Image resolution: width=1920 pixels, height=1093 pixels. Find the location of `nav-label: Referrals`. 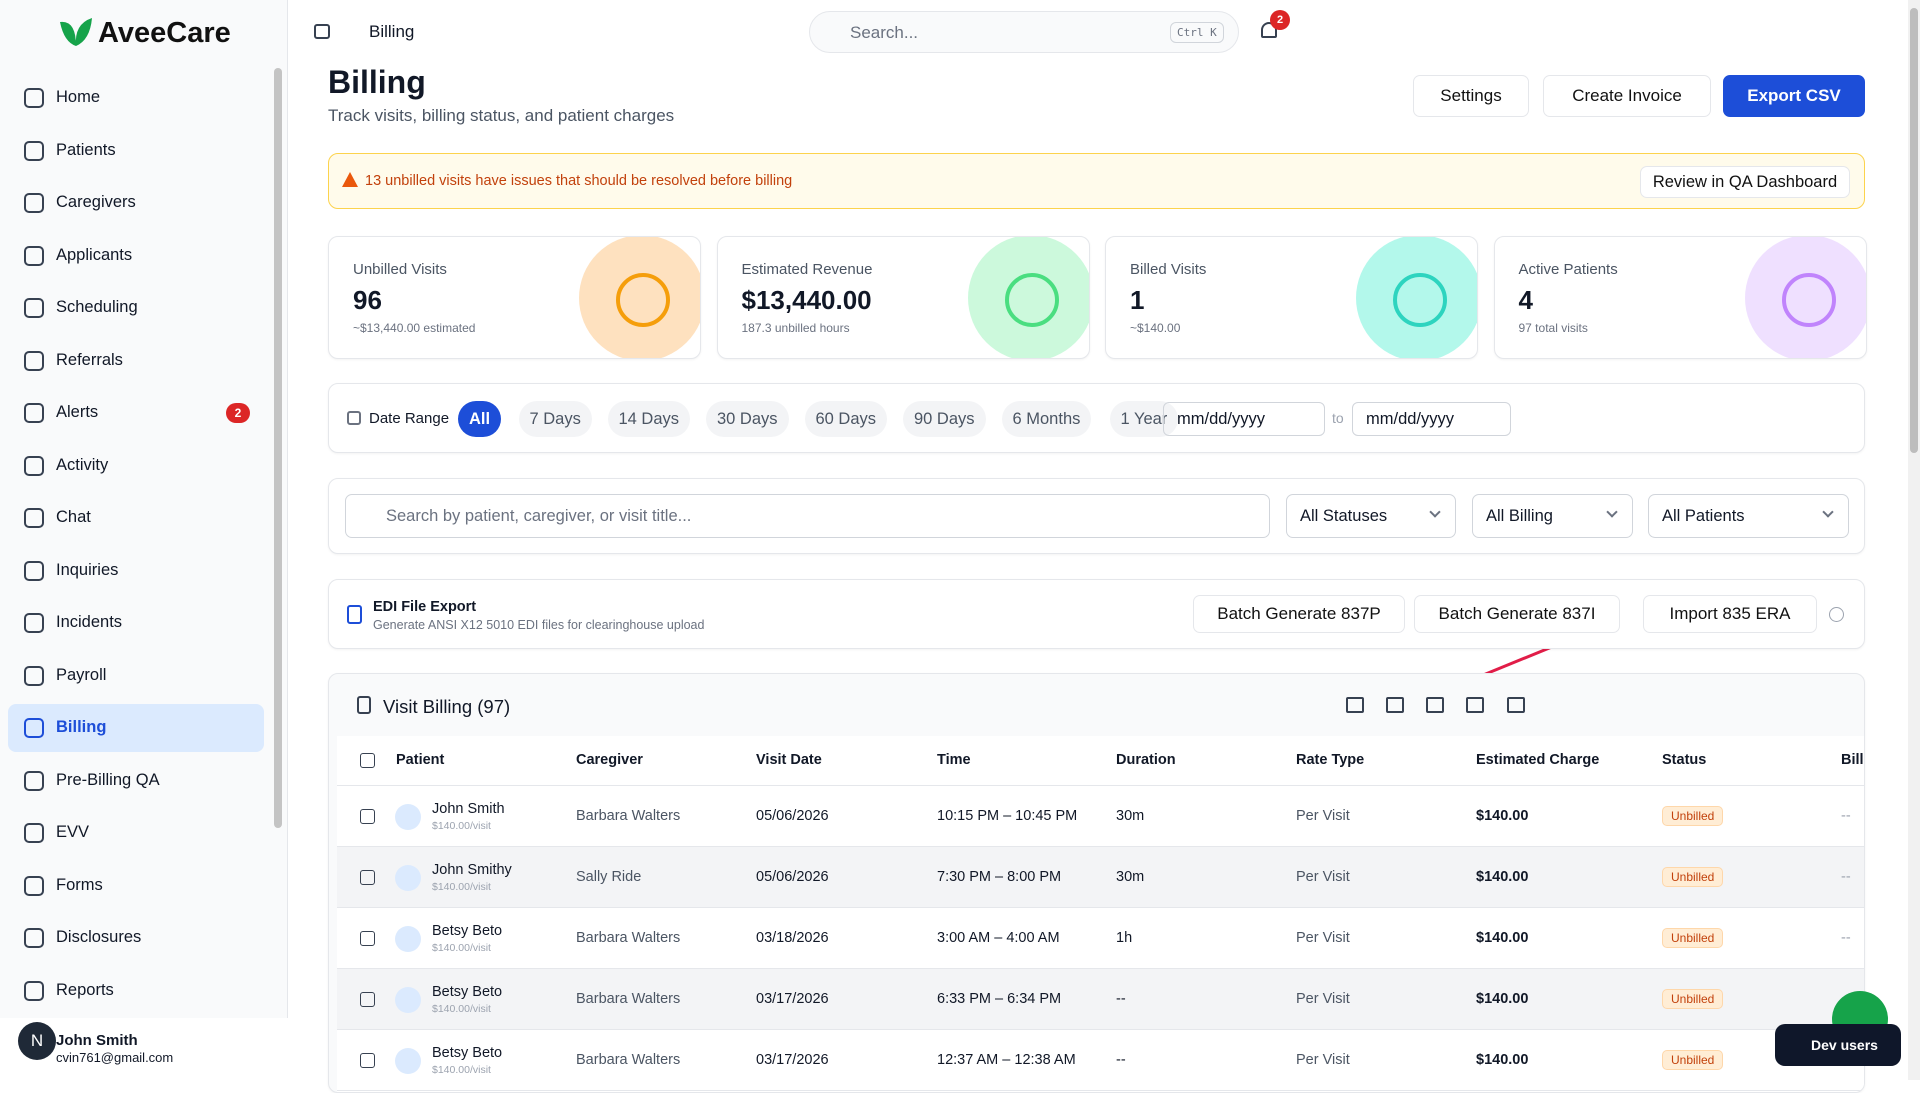

nav-label: Referrals is located at coordinates (89, 359).